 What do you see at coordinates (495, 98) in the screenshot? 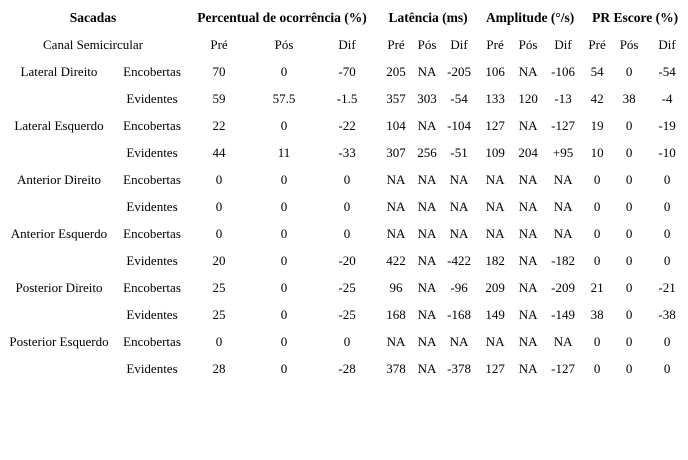
I see `value-cell: 133` at bounding box center [495, 98].